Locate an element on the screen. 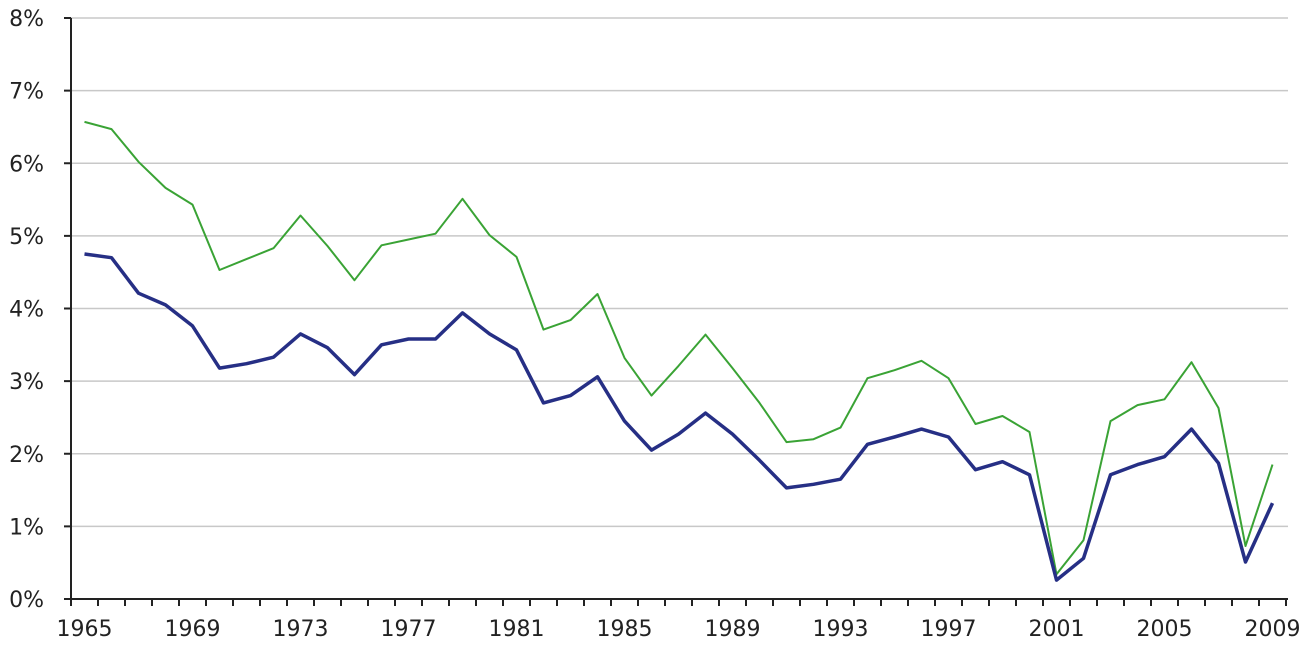  y-tick-label: 7% is located at coordinates (26, 92).